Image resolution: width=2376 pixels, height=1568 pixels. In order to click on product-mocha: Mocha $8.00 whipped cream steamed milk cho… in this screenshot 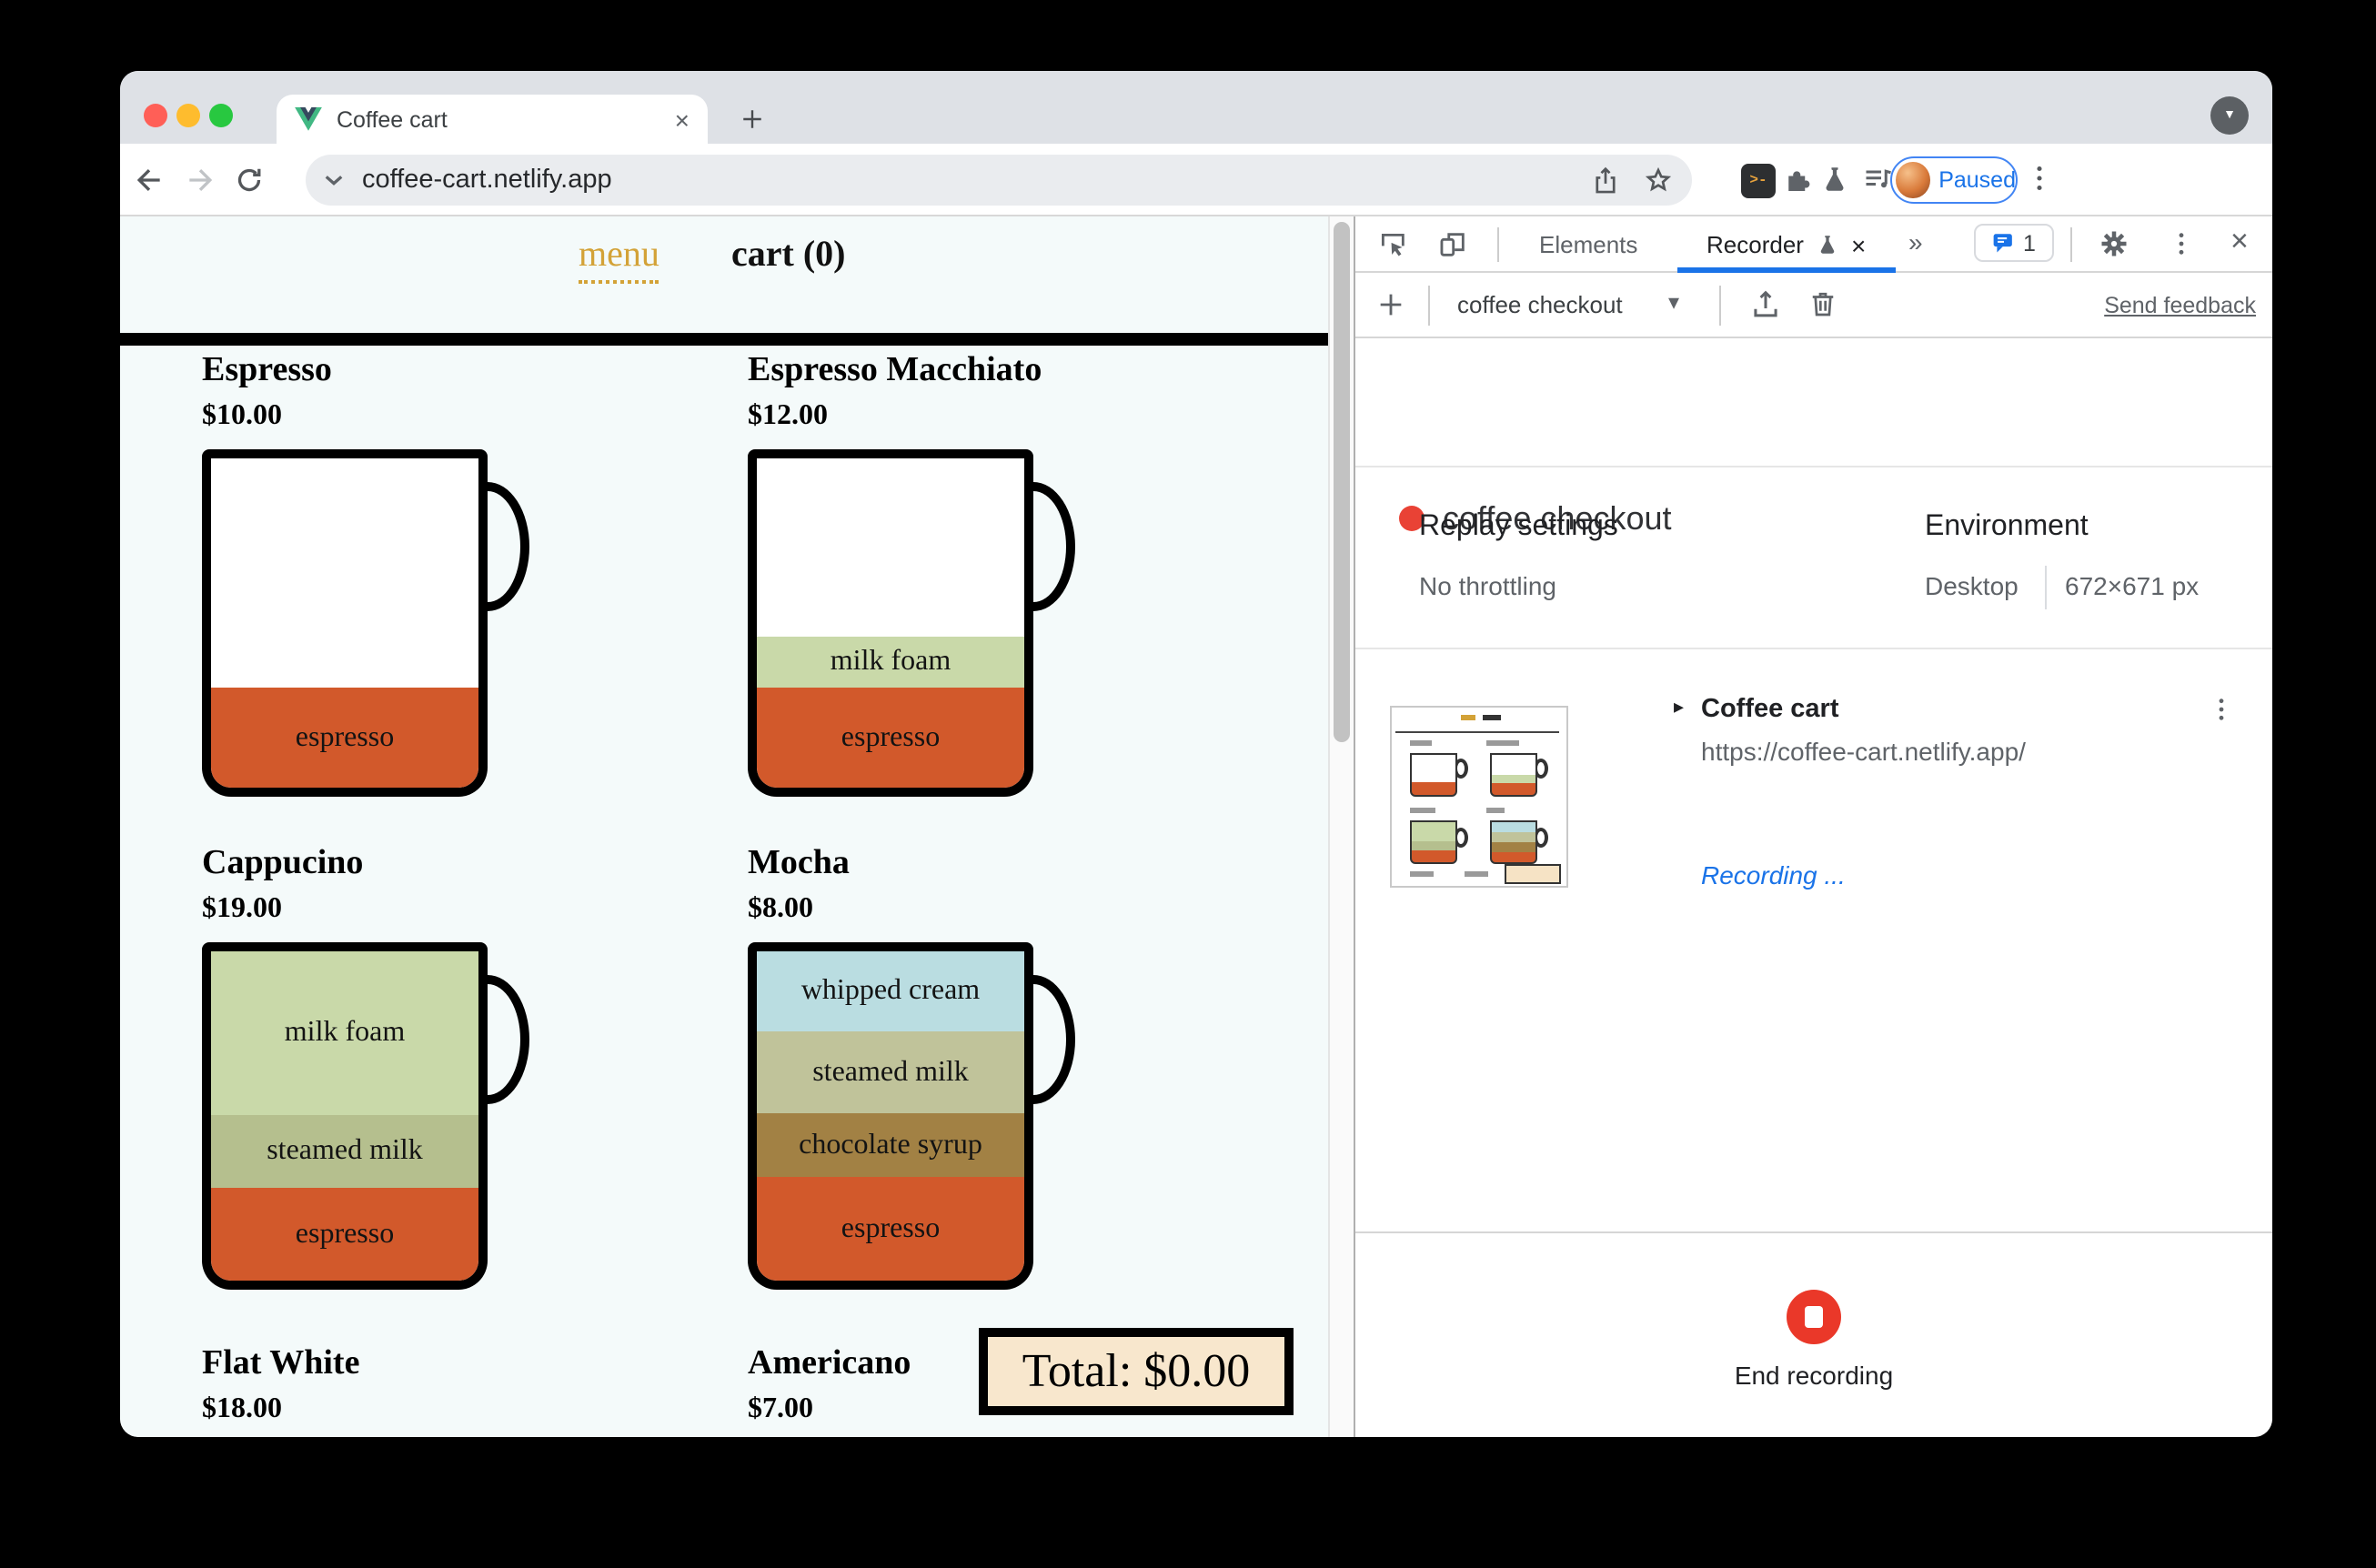, I will do `click(948, 1067)`.